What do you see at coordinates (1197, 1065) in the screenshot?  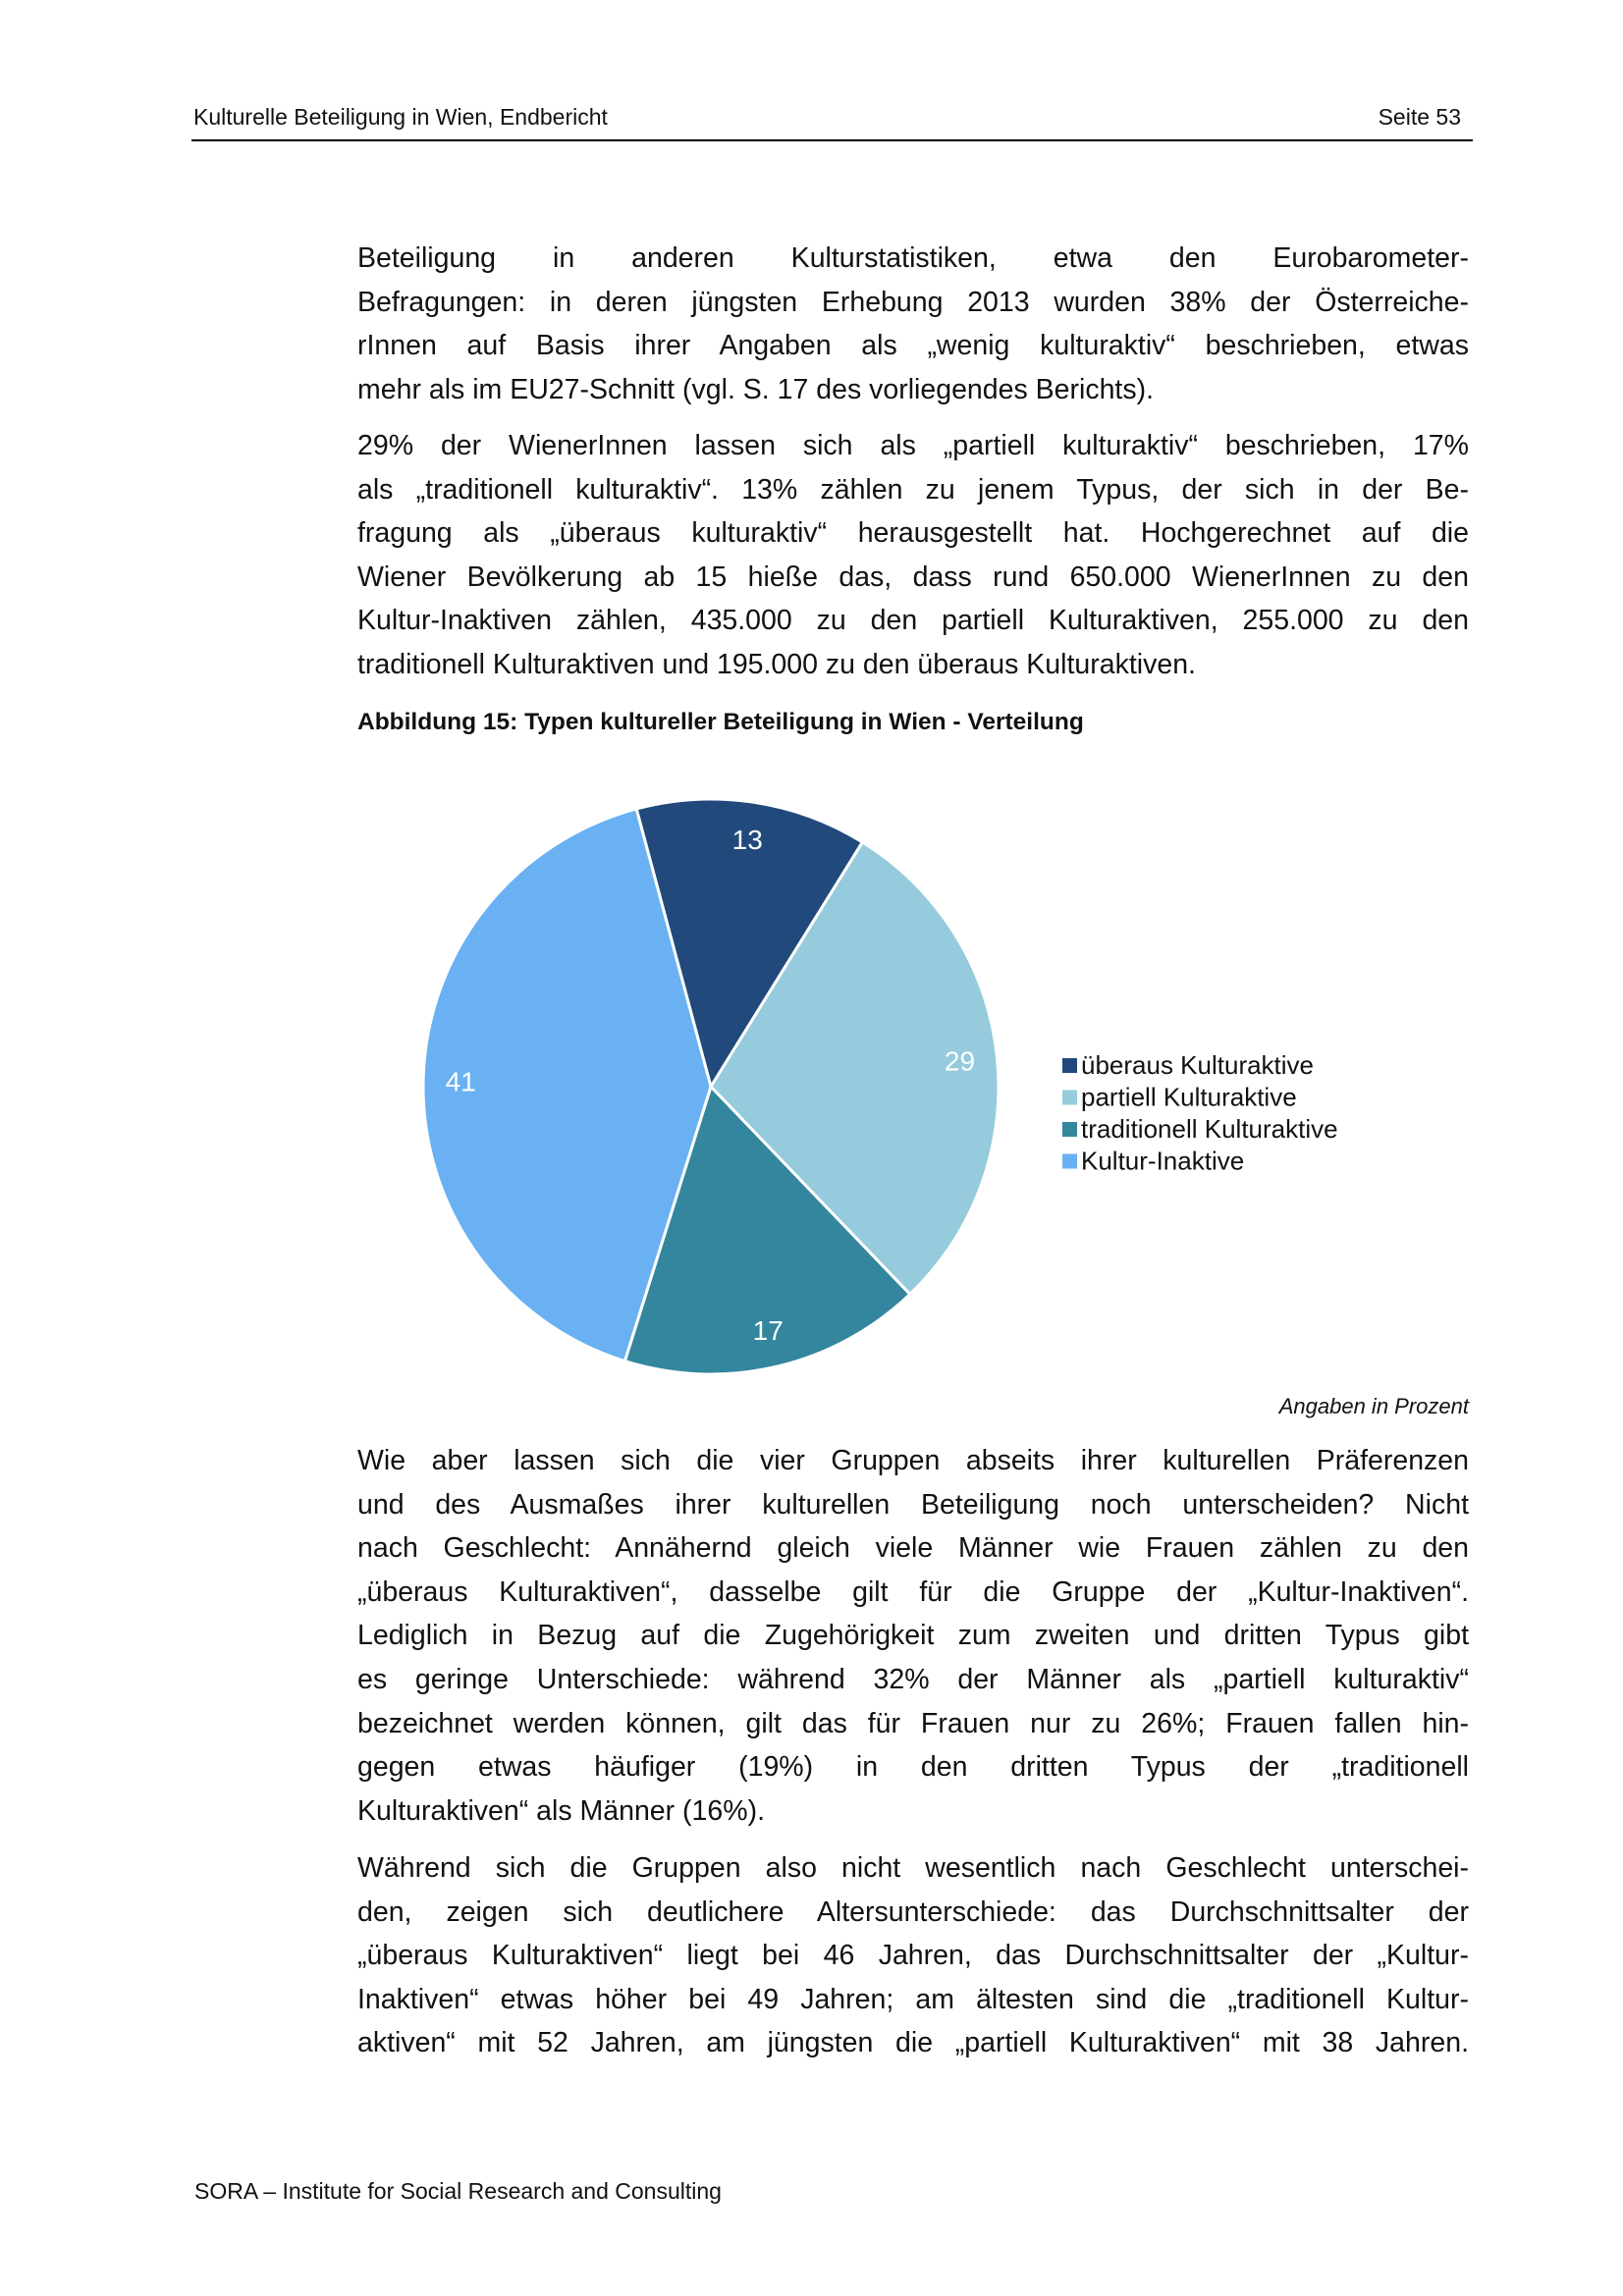 I see `legend-label: überaus Kulturaktive` at bounding box center [1197, 1065].